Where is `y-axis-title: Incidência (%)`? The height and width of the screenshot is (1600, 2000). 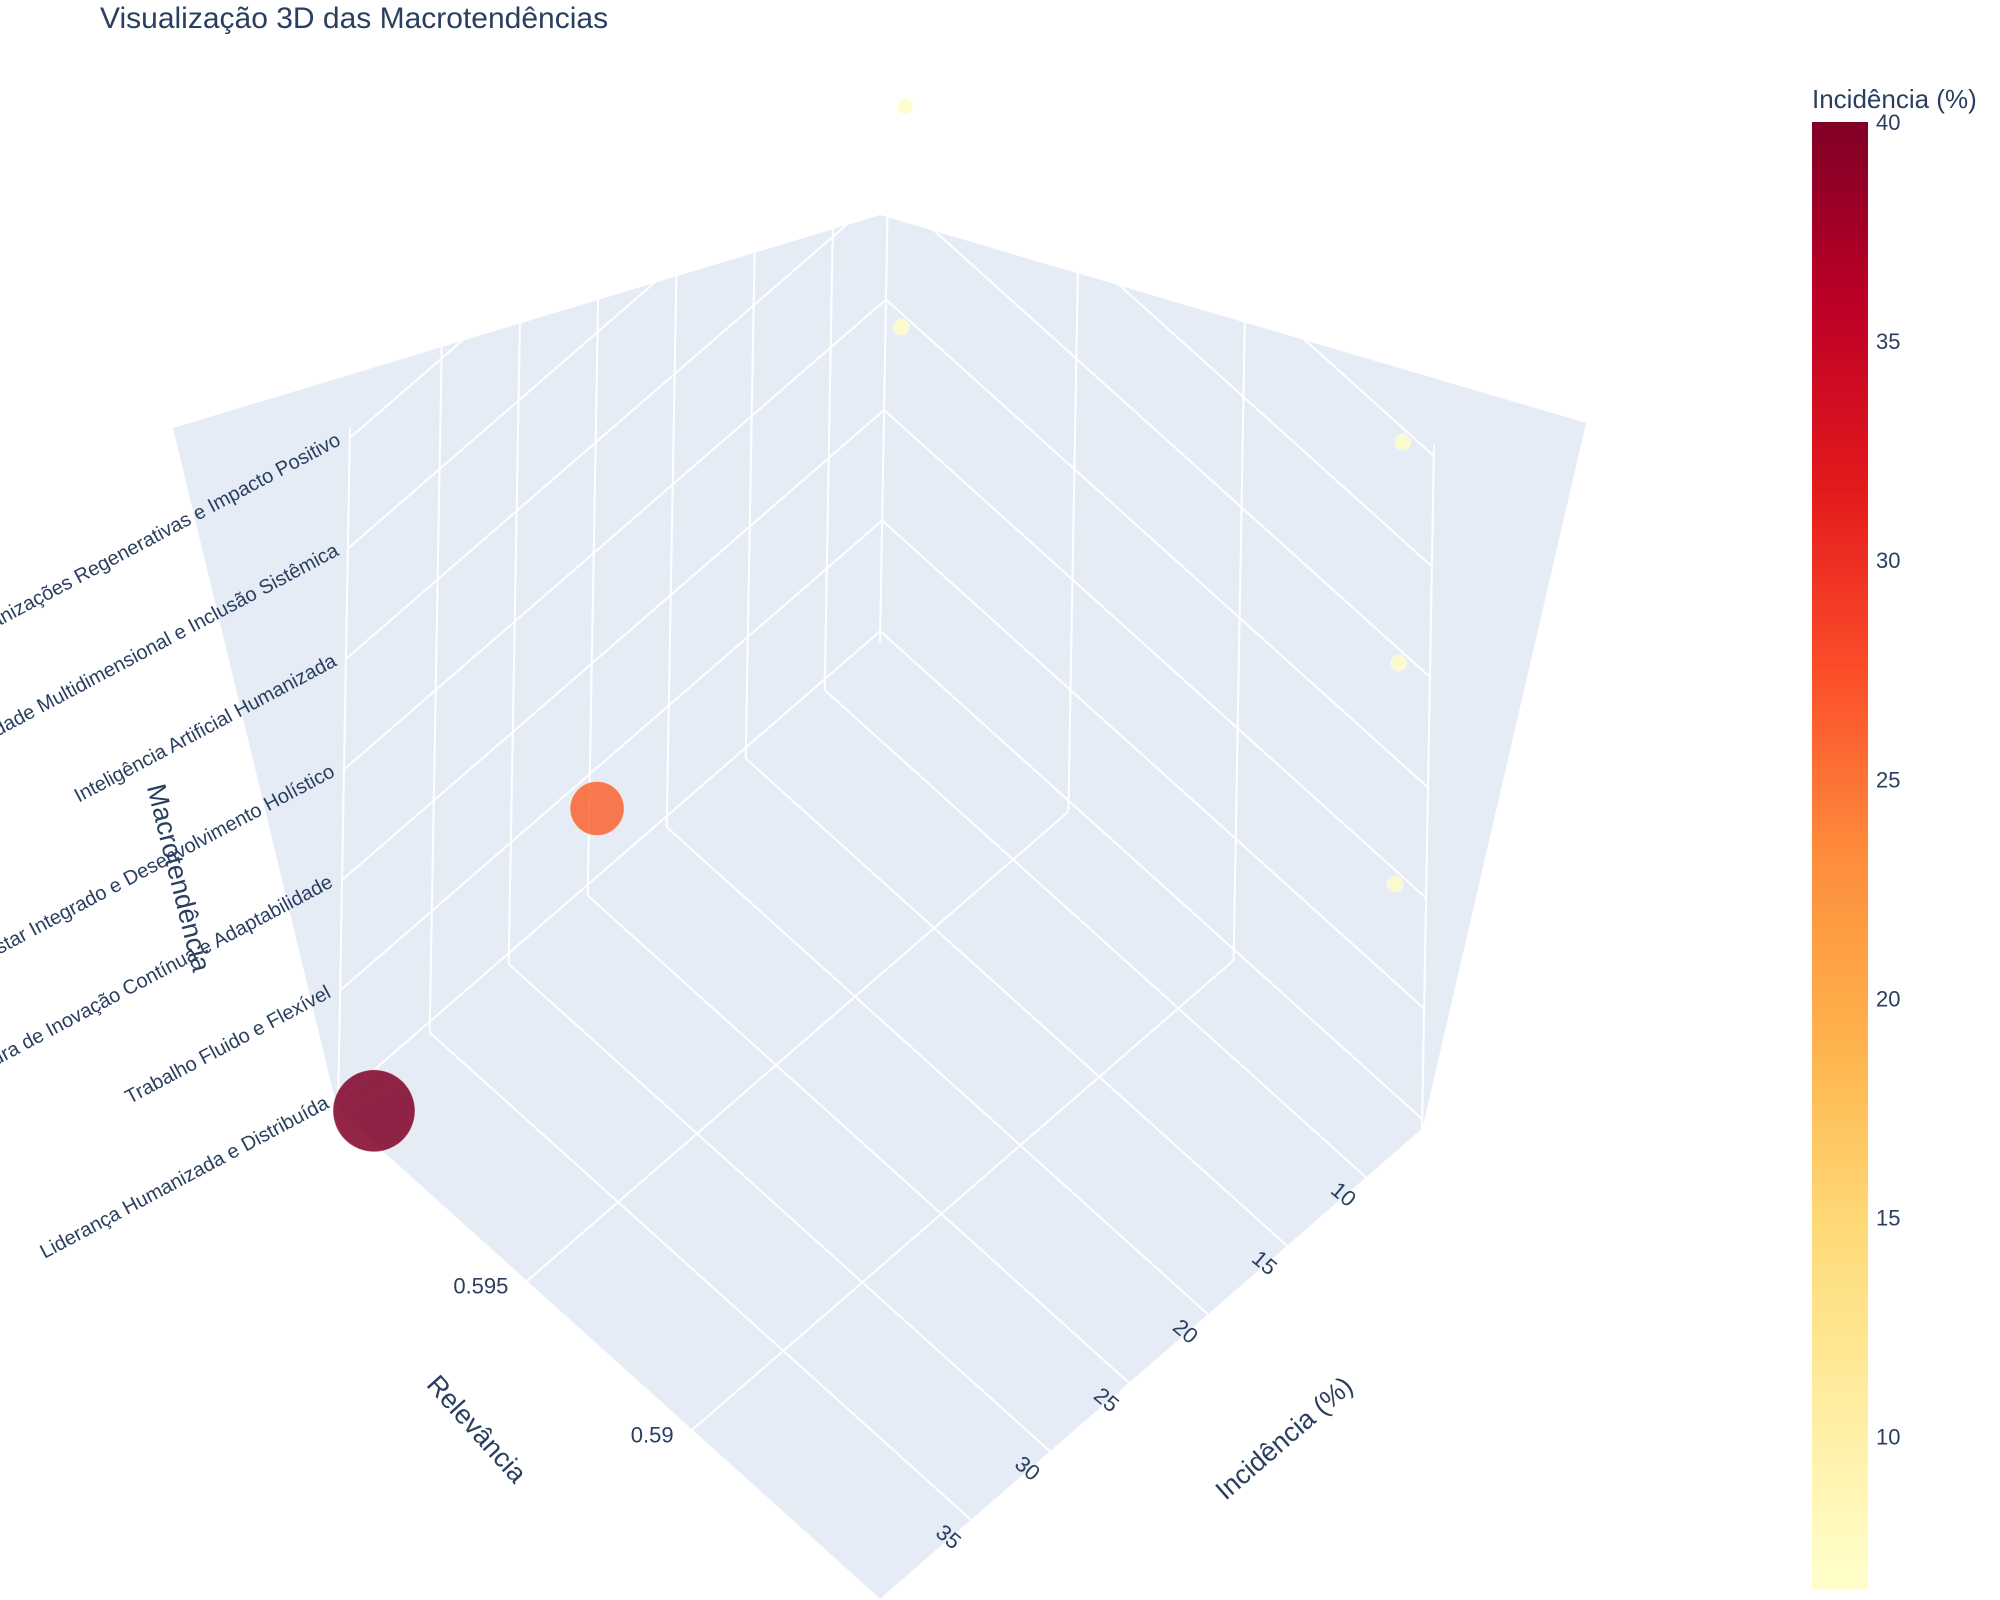 y-axis-title: Incidência (%) is located at coordinates (1284, 1438).